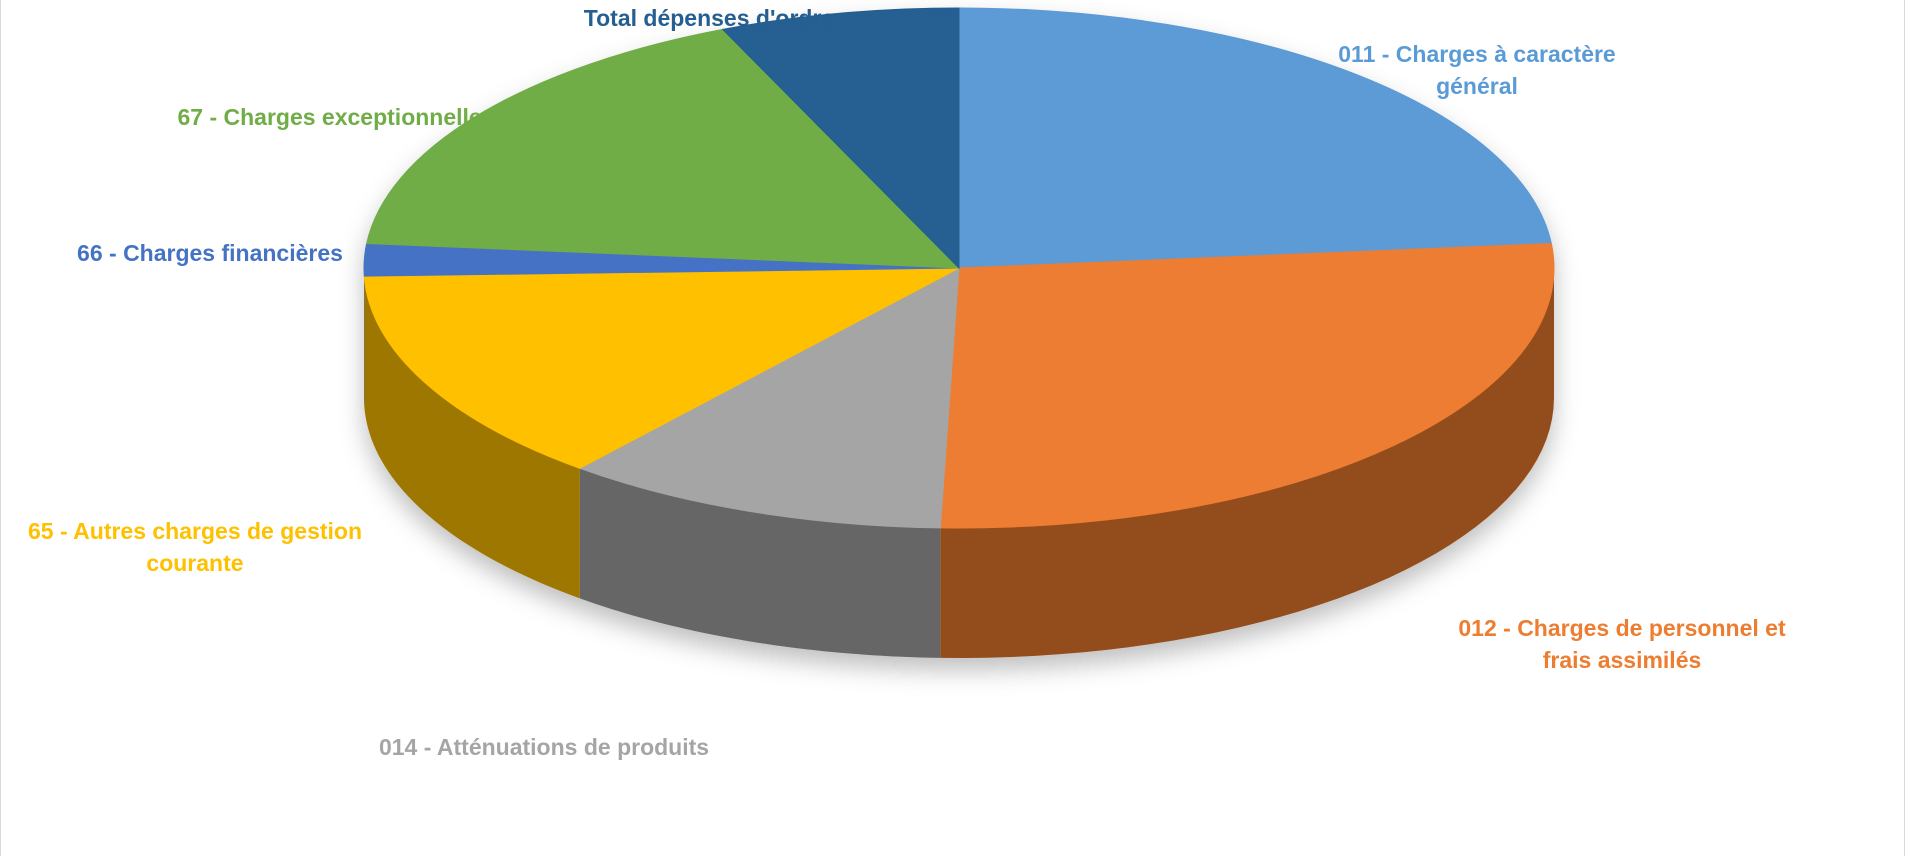 Image resolution: width=1905 pixels, height=856 pixels. What do you see at coordinates (544, 747) in the screenshot?
I see `data-label: 014 - Atténuations de produits` at bounding box center [544, 747].